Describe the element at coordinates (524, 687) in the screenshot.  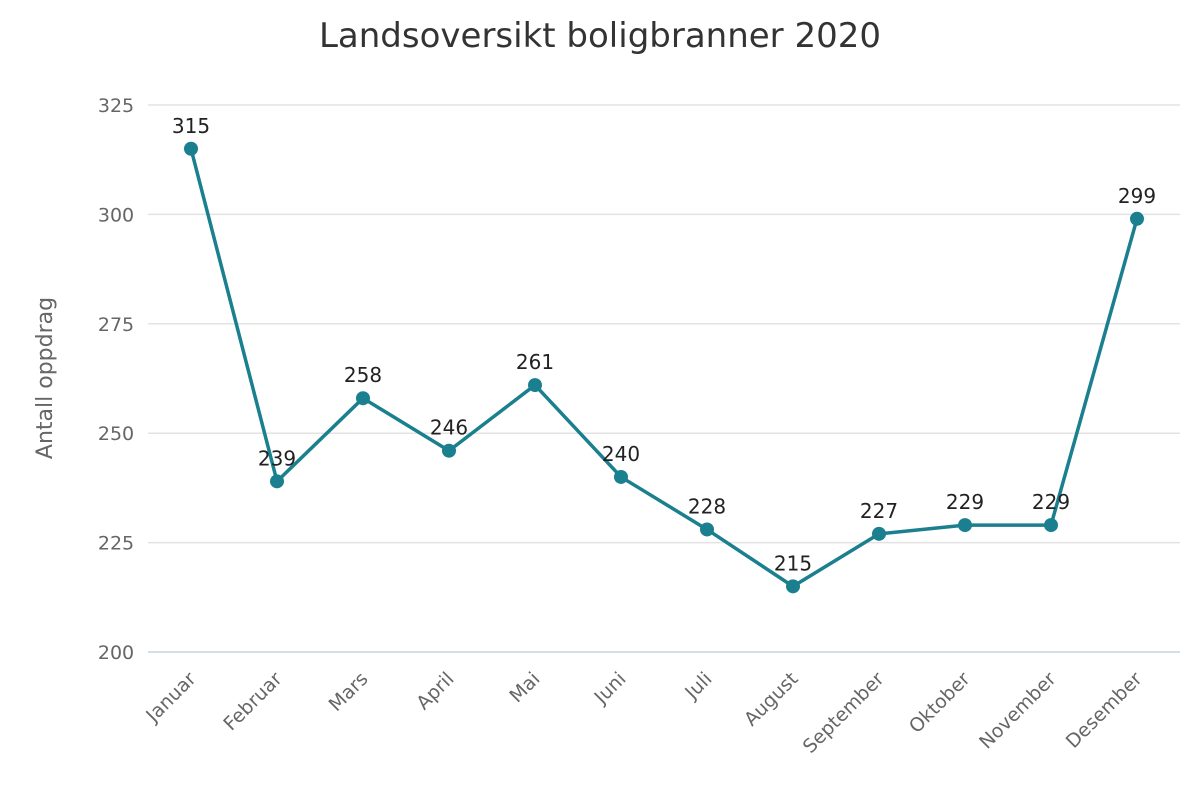
I see `x-tick-label: Mai` at that location.